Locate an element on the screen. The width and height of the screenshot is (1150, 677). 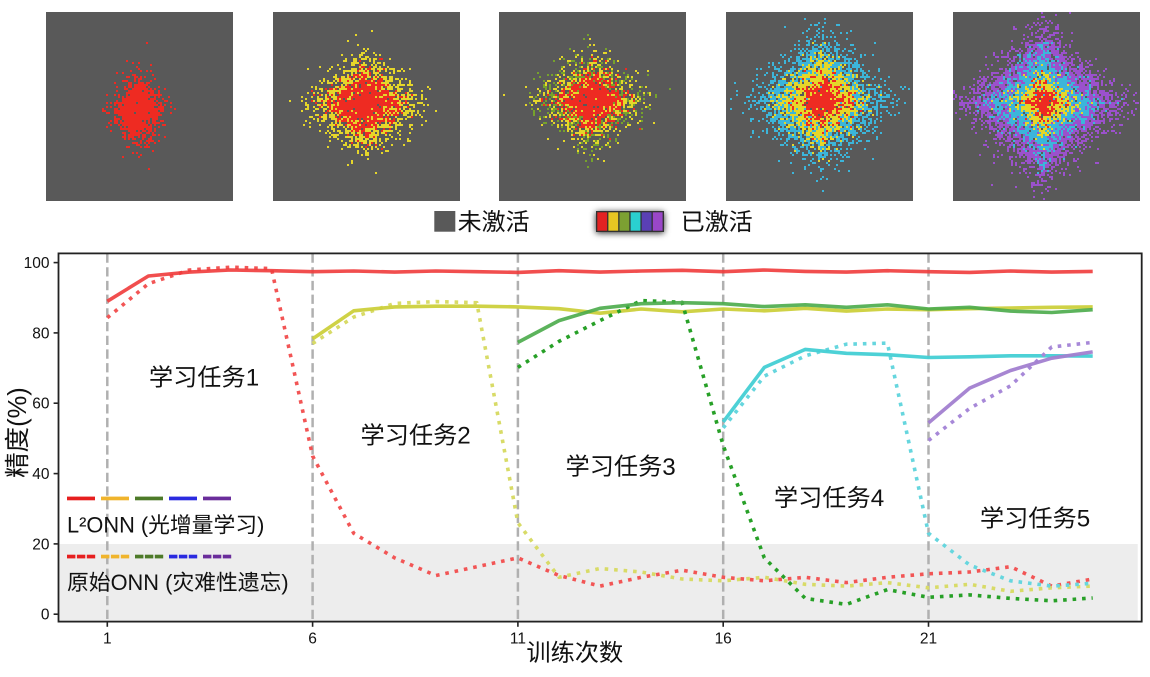
svg-text: 4 is located at coordinates (877, 498).